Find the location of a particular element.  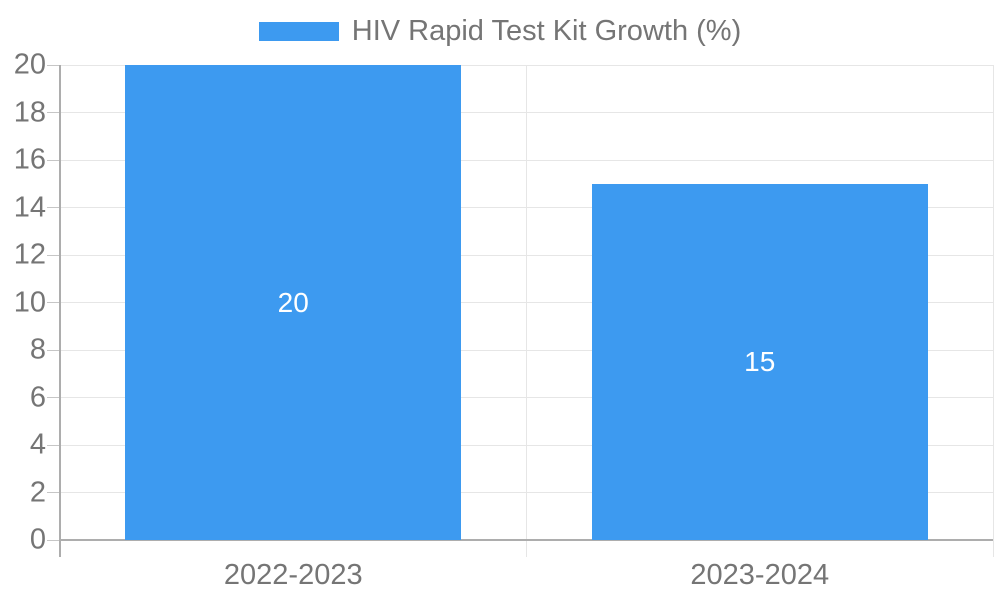

y-tick-label: 2 is located at coordinates (37, 492).